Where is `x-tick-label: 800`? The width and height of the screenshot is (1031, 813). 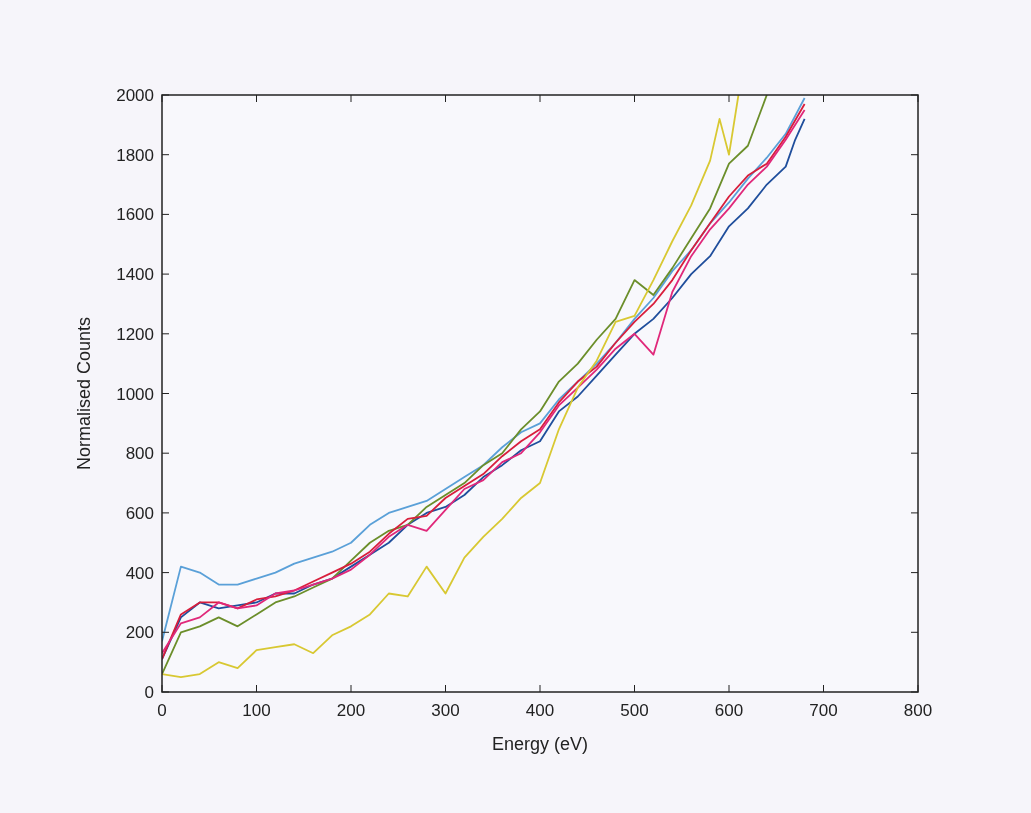
x-tick-label: 800 is located at coordinates (918, 710).